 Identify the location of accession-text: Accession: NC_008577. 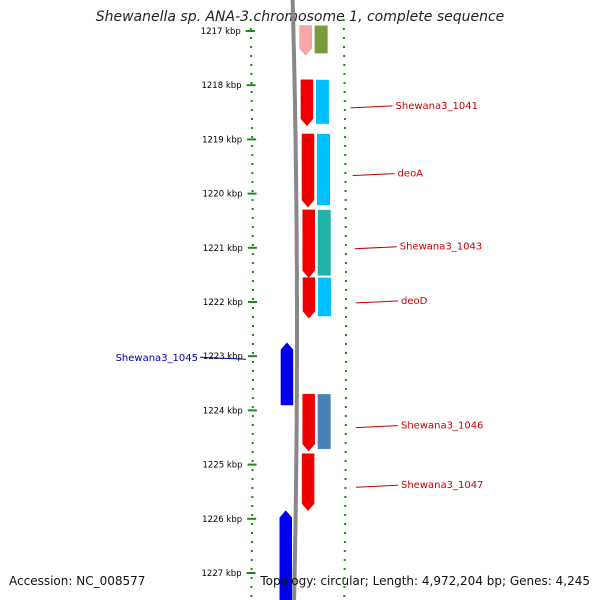
(77, 581).